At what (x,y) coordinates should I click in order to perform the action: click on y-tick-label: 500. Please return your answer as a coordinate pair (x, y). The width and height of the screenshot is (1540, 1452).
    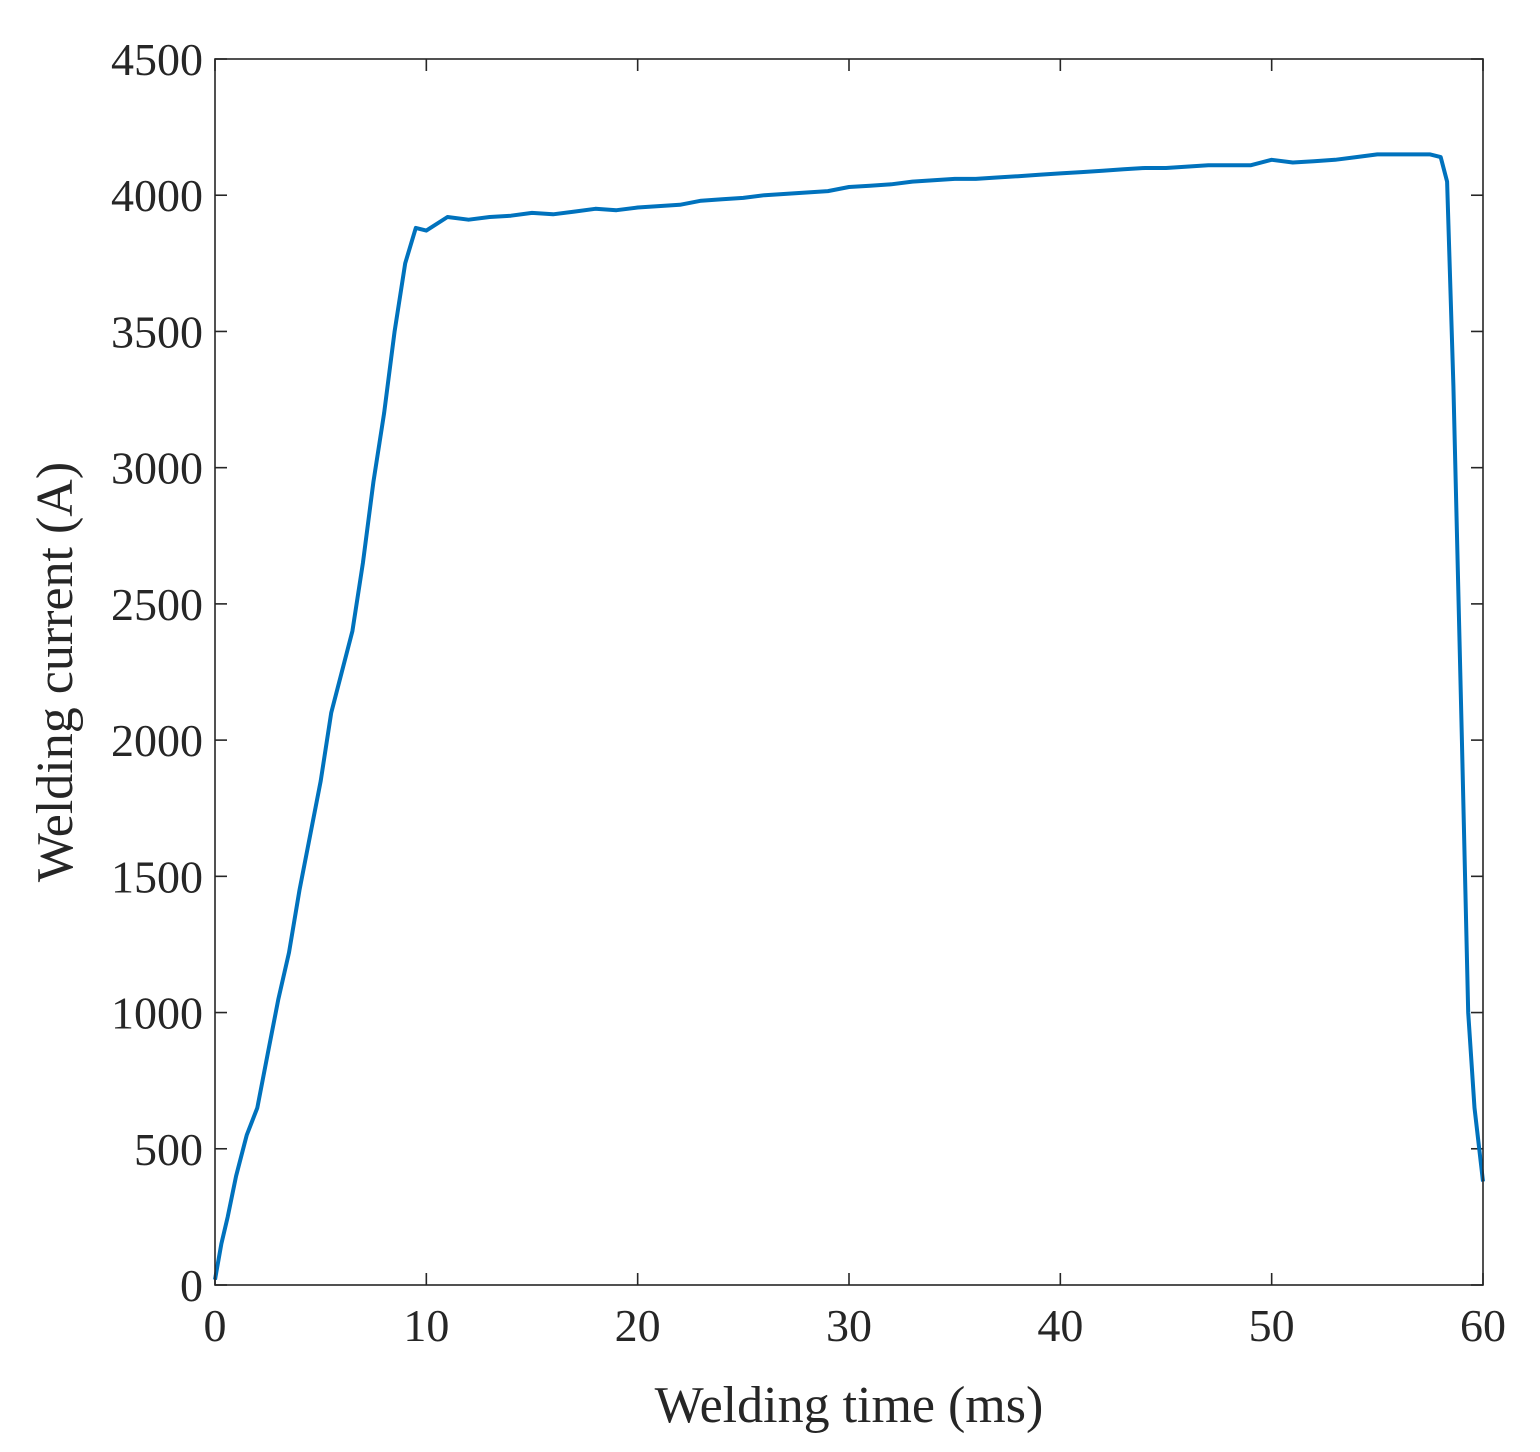
    Looking at the image, I should click on (168, 1149).